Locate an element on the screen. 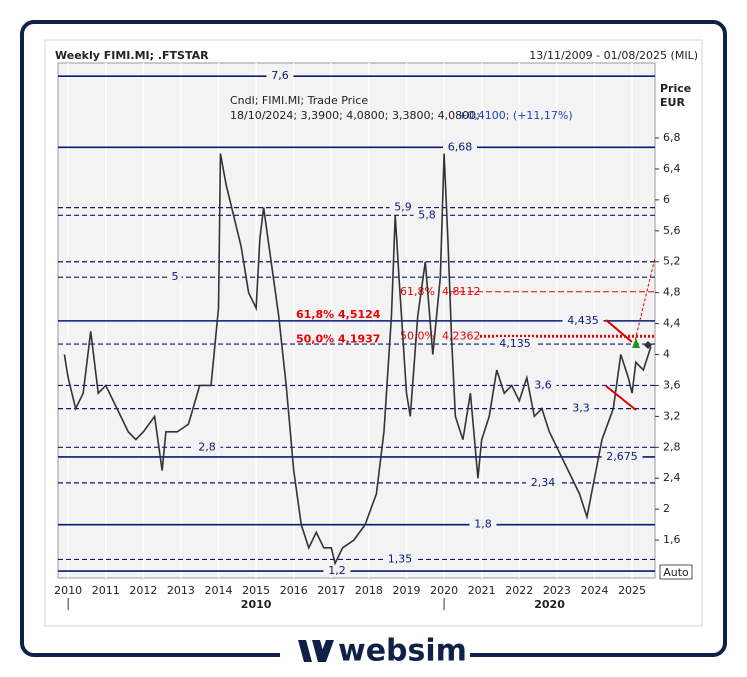 This screenshot has height=677, width=747. level-label: 5 is located at coordinates (175, 276).